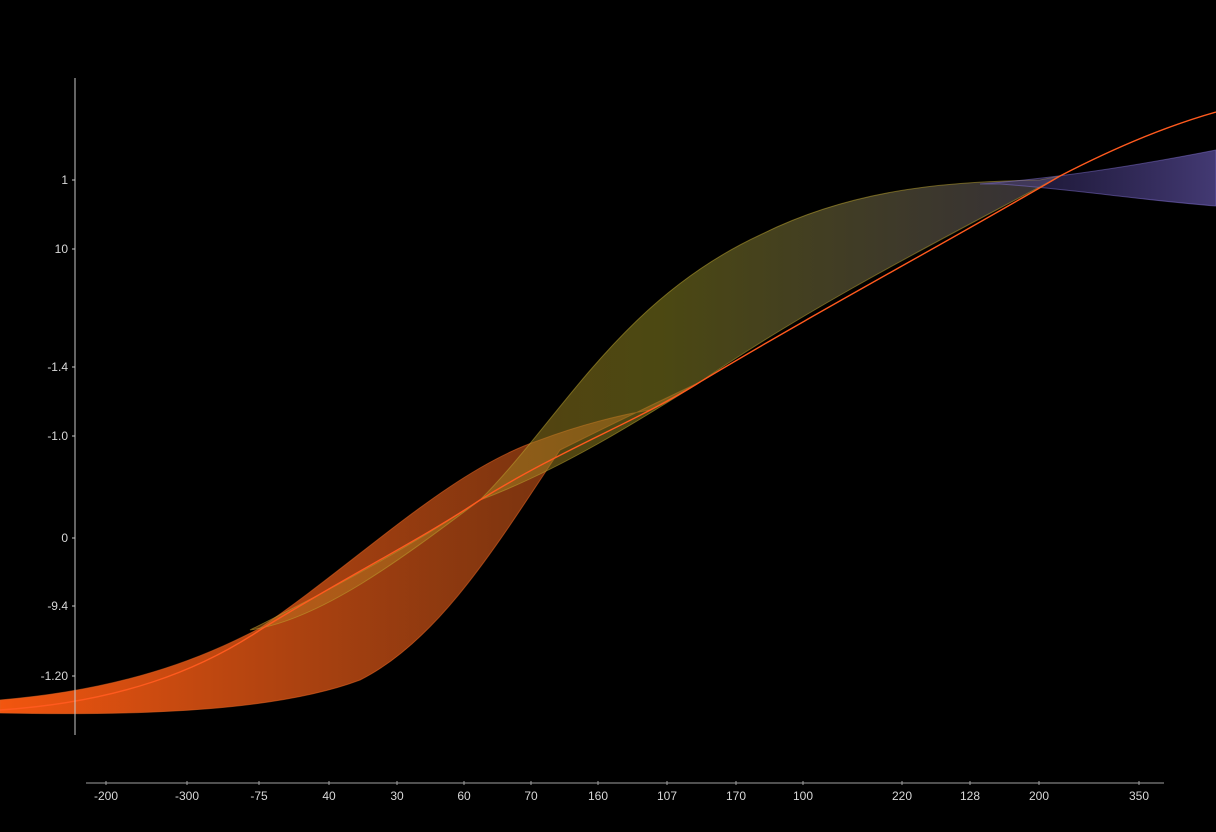 This screenshot has height=832, width=1216. What do you see at coordinates (55, 676) in the screenshot?
I see `y-tick-label: -1.20` at bounding box center [55, 676].